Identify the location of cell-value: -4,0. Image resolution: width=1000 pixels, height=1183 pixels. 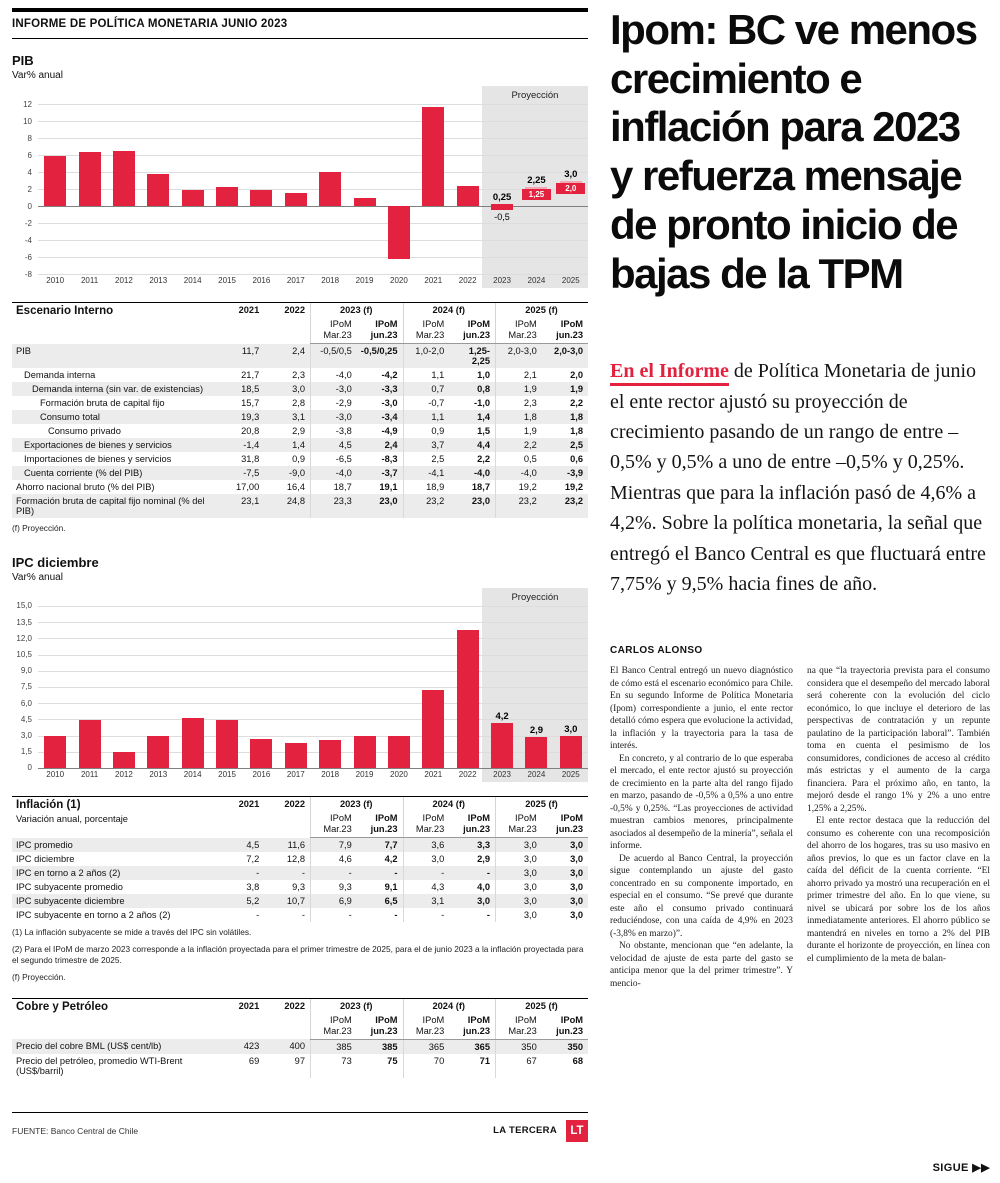
(481, 473).